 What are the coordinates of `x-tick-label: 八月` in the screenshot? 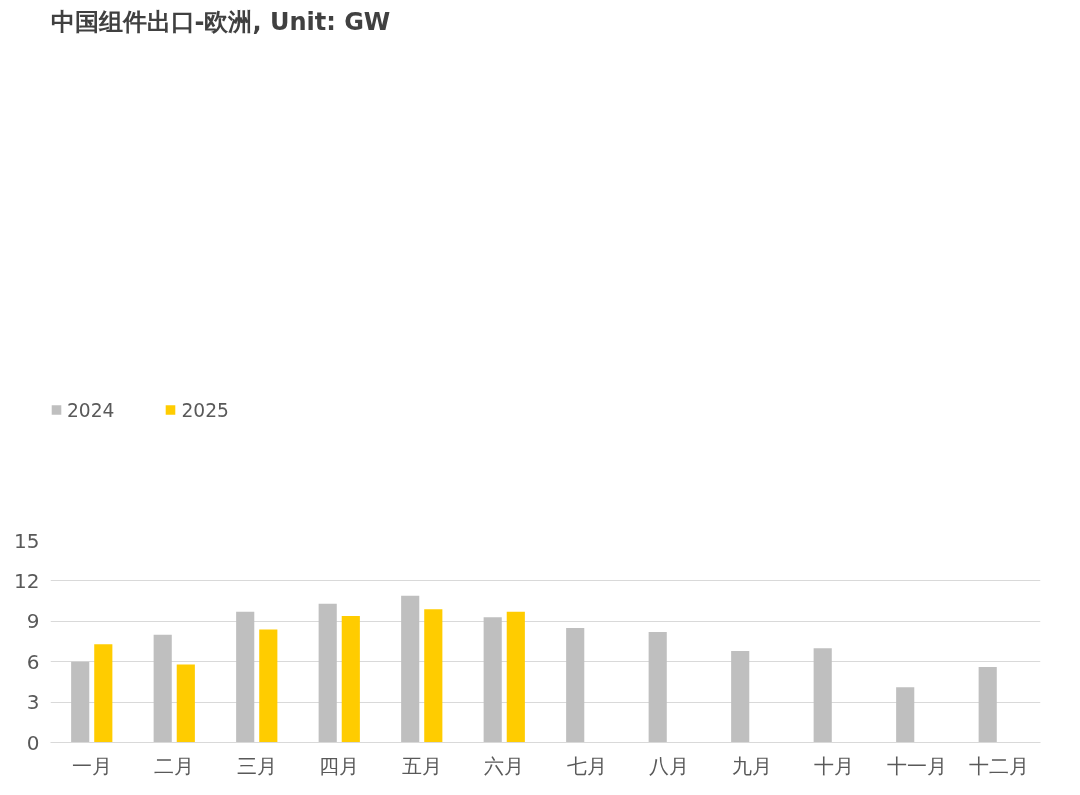 It's located at (669, 765).